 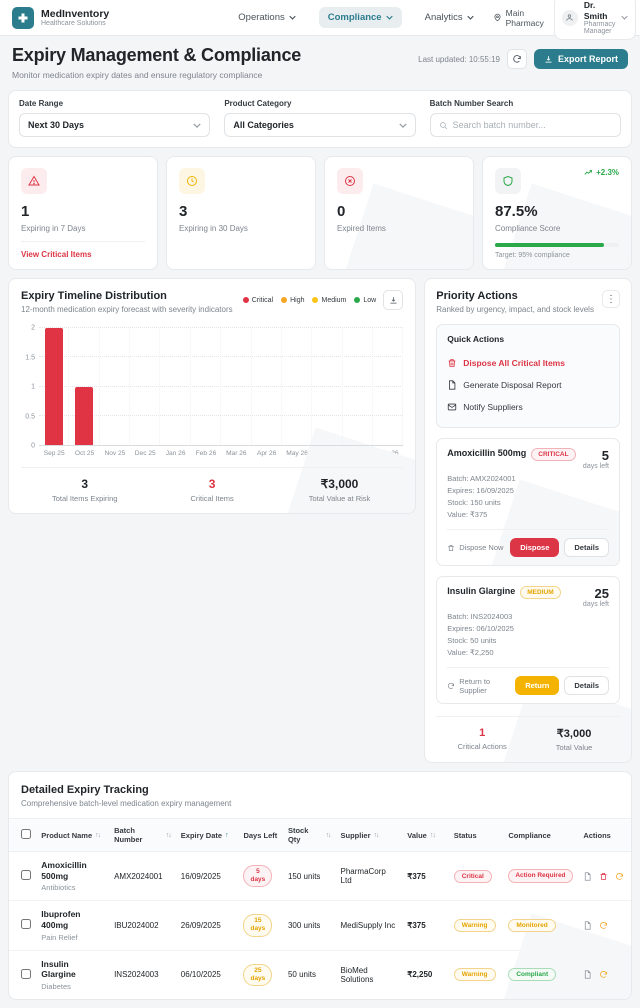 I want to click on category-select: All Categories, so click(x=320, y=125).